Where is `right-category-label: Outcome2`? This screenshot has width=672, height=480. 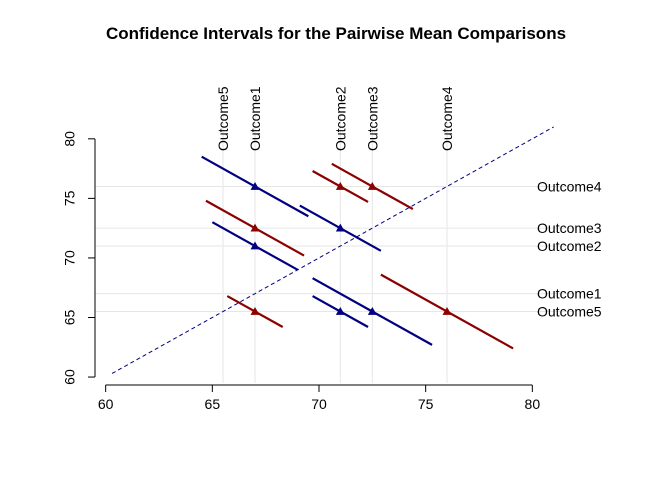
right-category-label: Outcome2 is located at coordinates (569, 246).